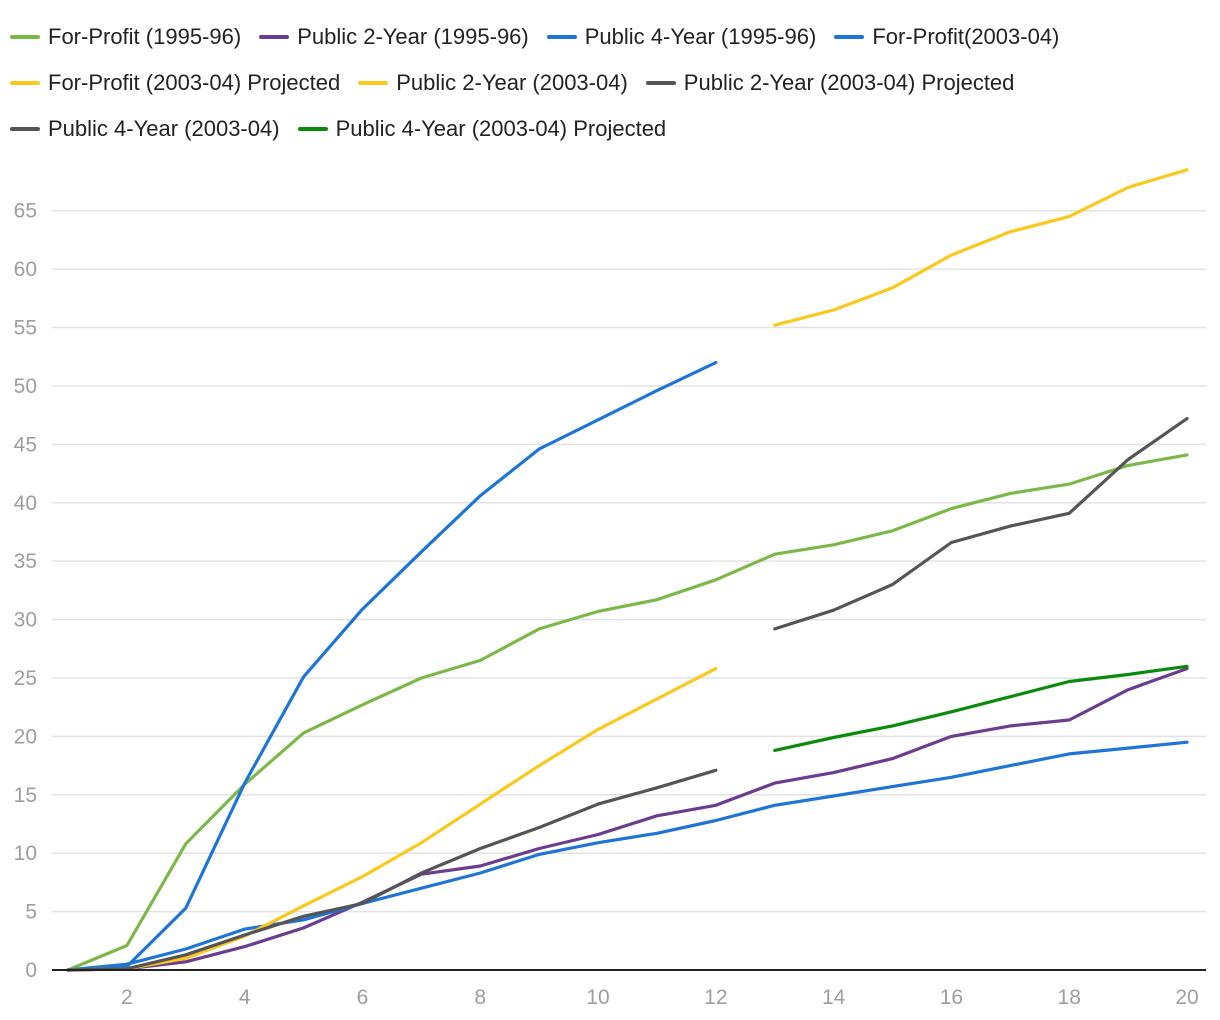  Describe the element at coordinates (164, 128) in the screenshot. I see `legend-label: Public 4-Year (2003-04)` at that location.